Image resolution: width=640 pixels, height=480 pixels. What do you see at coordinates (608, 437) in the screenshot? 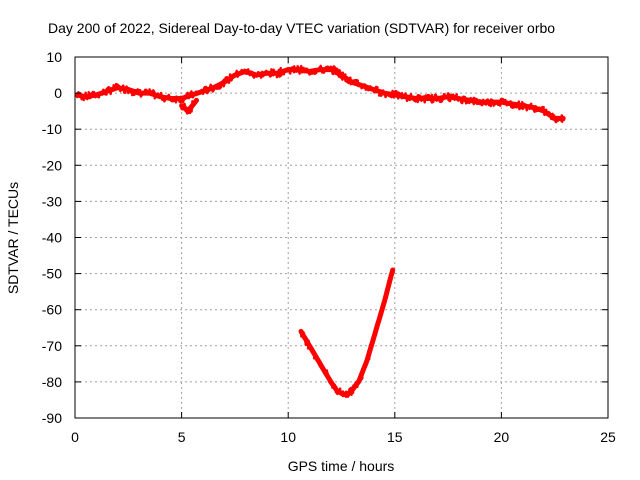
I see `x-tick-label: 25` at bounding box center [608, 437].